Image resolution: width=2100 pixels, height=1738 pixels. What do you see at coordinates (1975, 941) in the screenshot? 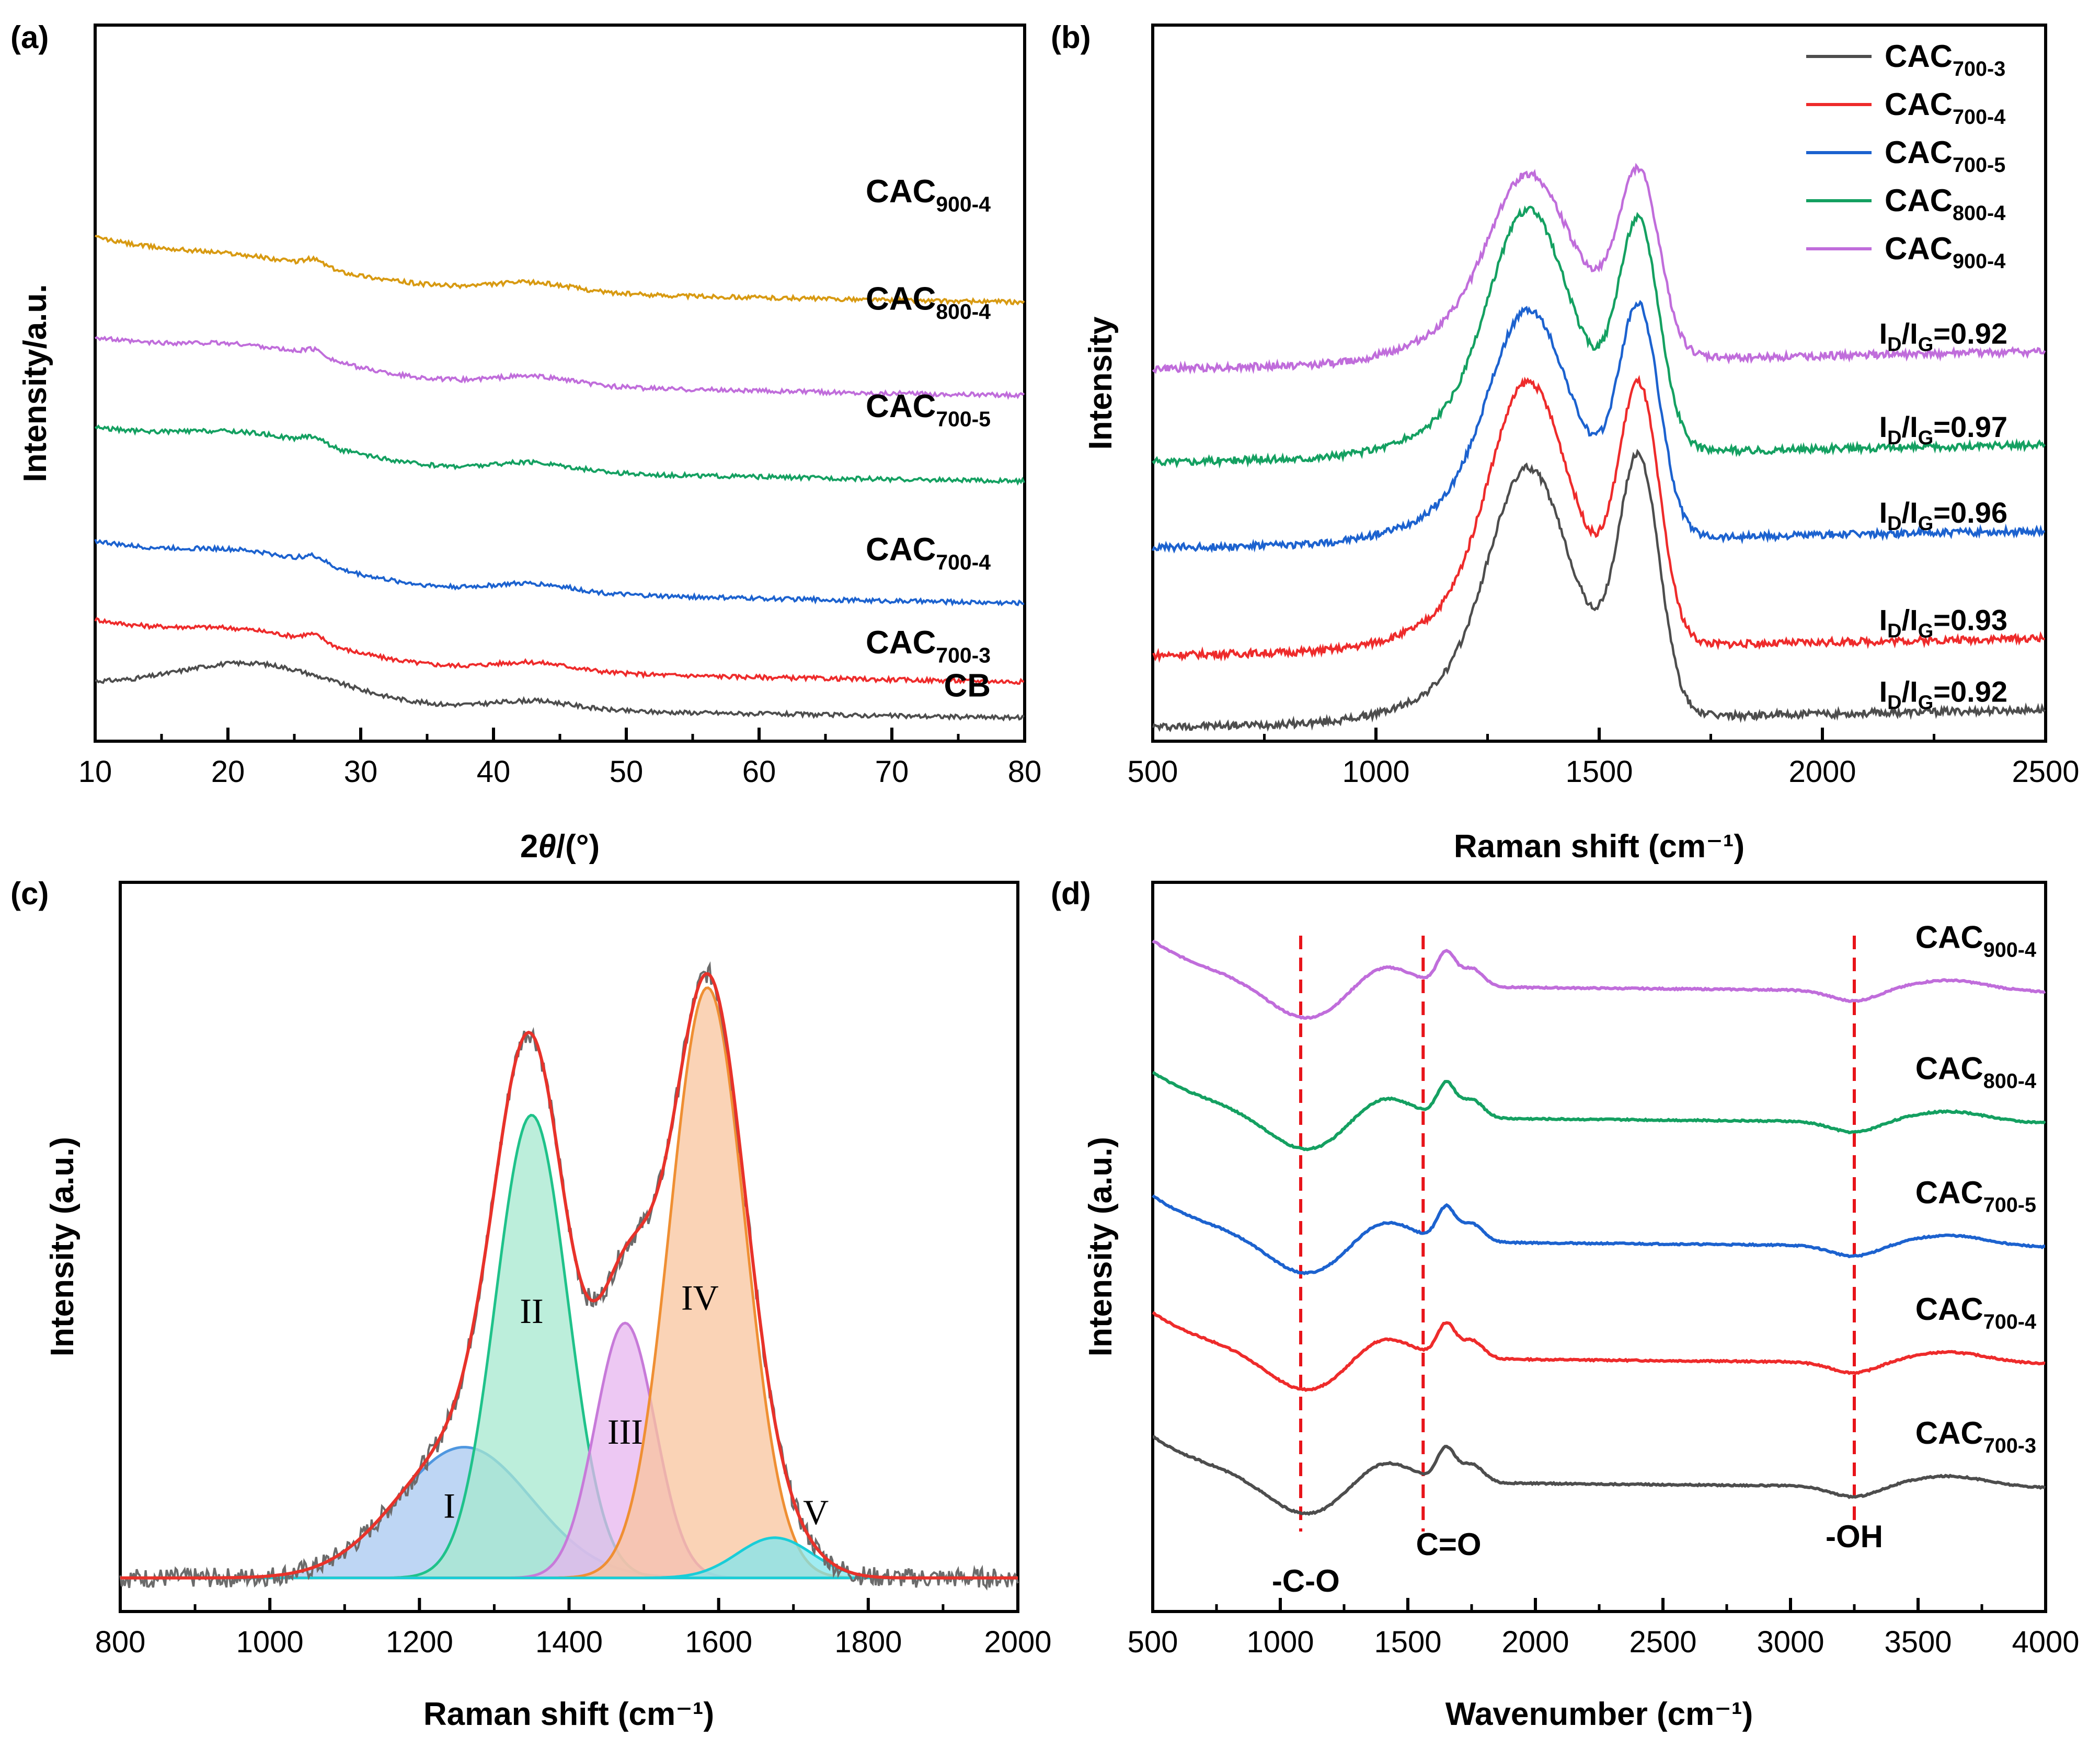
I see `ftir-label-CAC900-4: CAC900-4` at bounding box center [1975, 941].